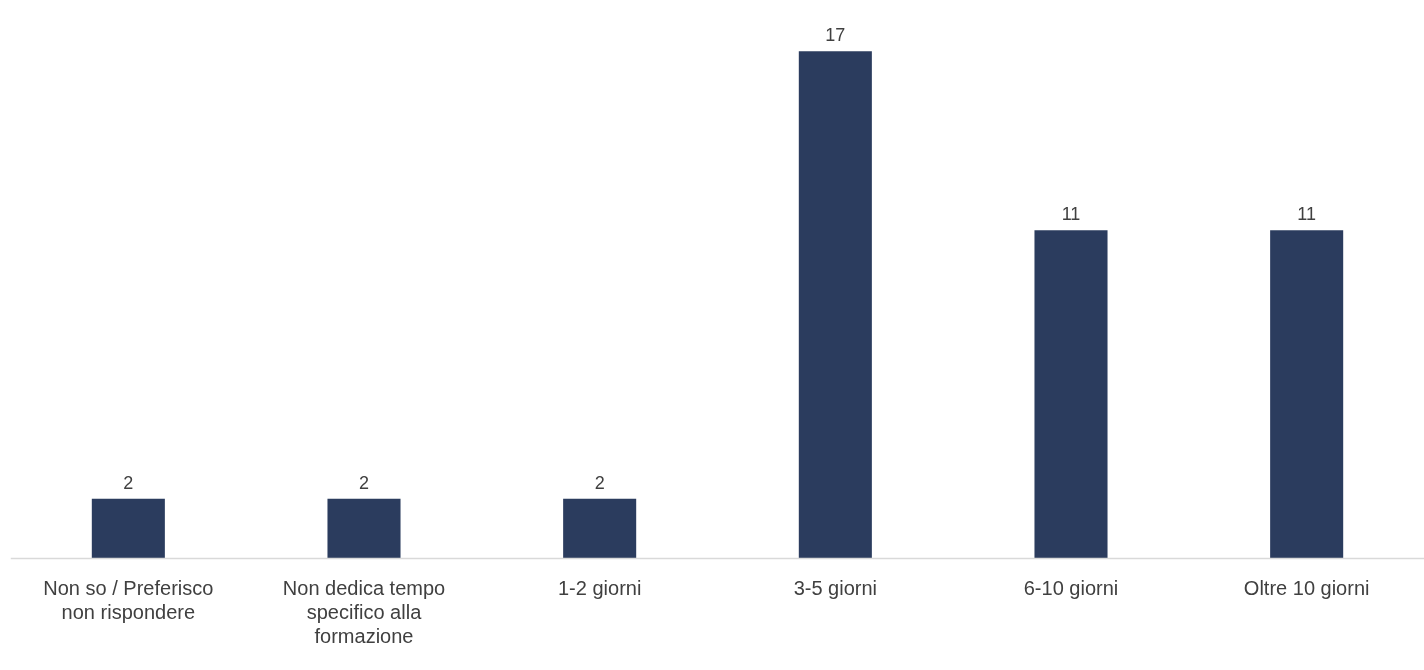 This screenshot has width=1424, height=670. I want to click on x-tick-label: 3-5 giorni, so click(835, 587).